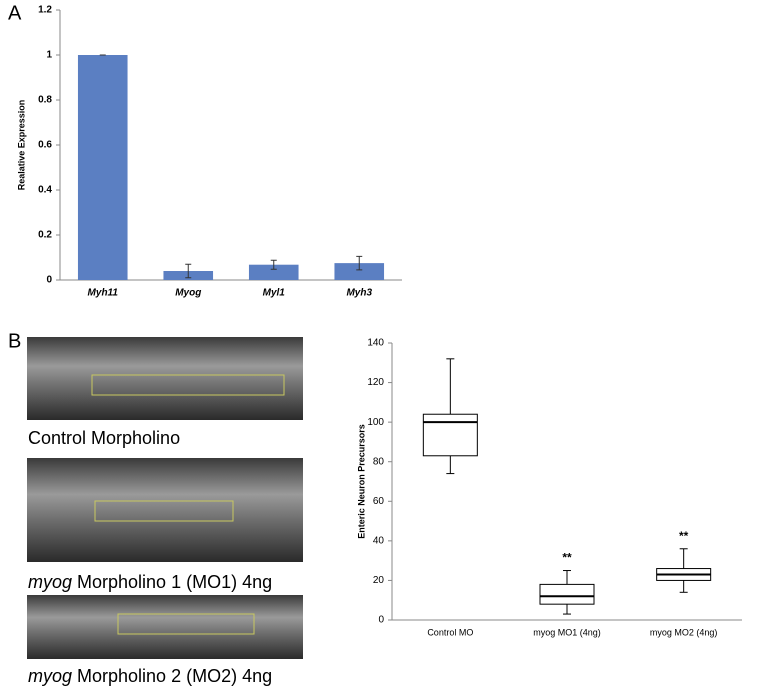 The height and width of the screenshot is (695, 762). Describe the element at coordinates (15, 13) in the screenshot. I see `panel-label: A` at that location.